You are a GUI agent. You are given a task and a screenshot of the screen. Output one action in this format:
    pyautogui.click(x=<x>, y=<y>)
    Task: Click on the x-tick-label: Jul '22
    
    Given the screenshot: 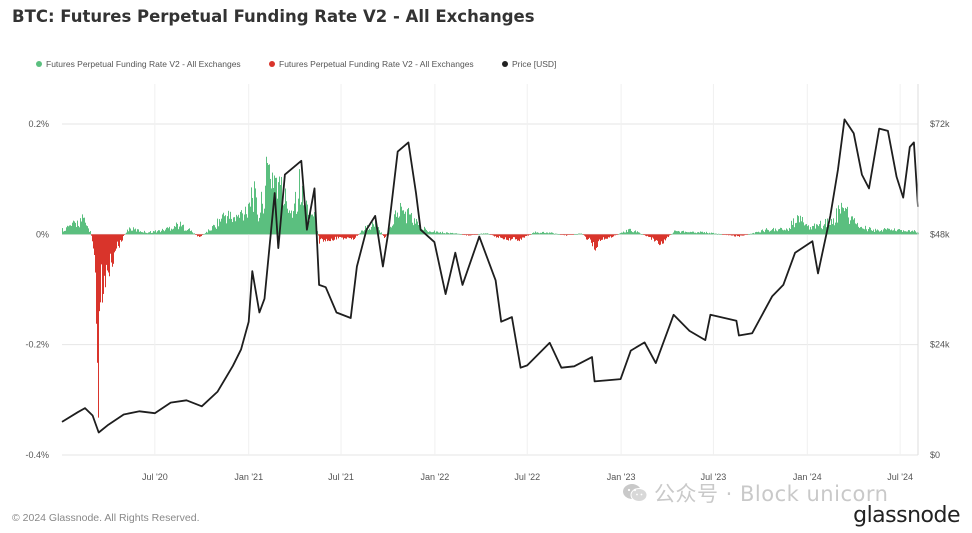 What is the action you would take?
    pyautogui.click(x=527, y=477)
    